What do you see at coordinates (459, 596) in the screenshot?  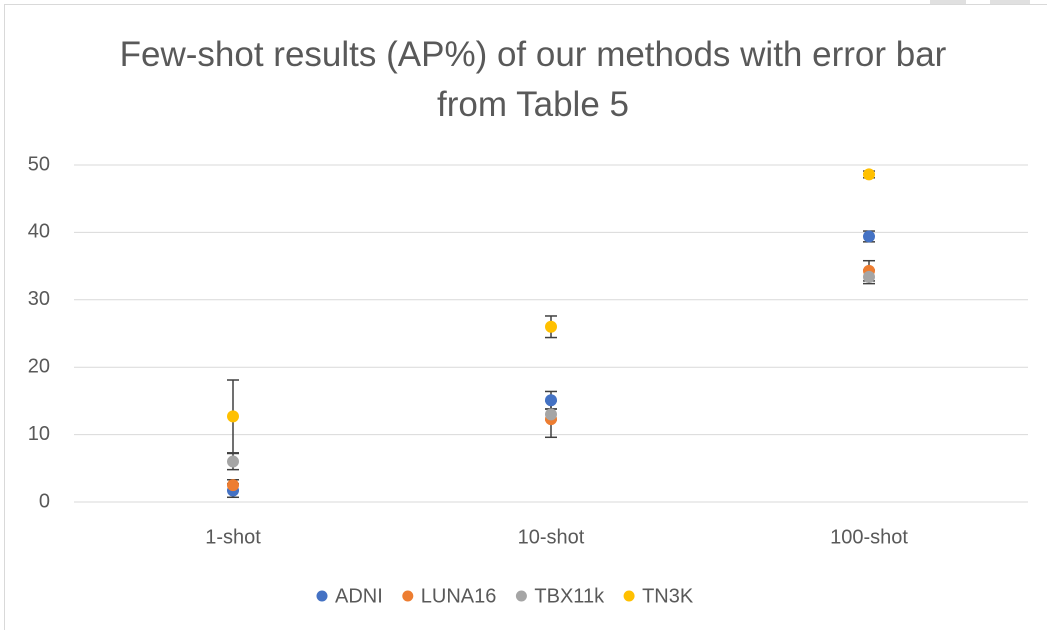 I see `legend-label: LUNA16` at bounding box center [459, 596].